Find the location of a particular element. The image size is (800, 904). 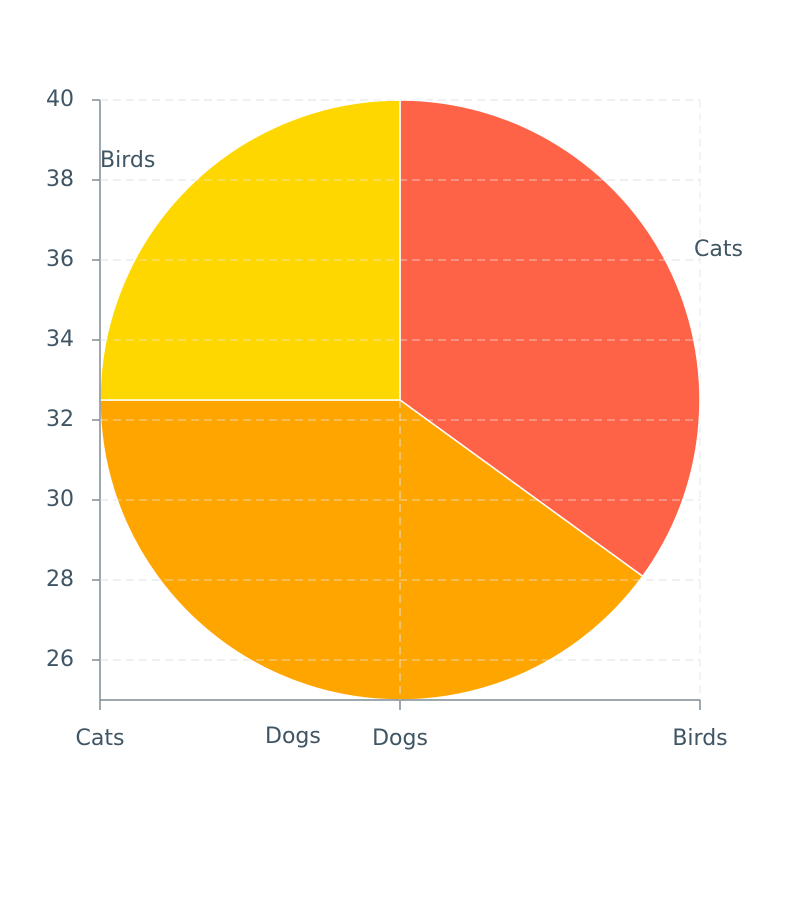

y-tick-label: 26 is located at coordinates (60, 659).